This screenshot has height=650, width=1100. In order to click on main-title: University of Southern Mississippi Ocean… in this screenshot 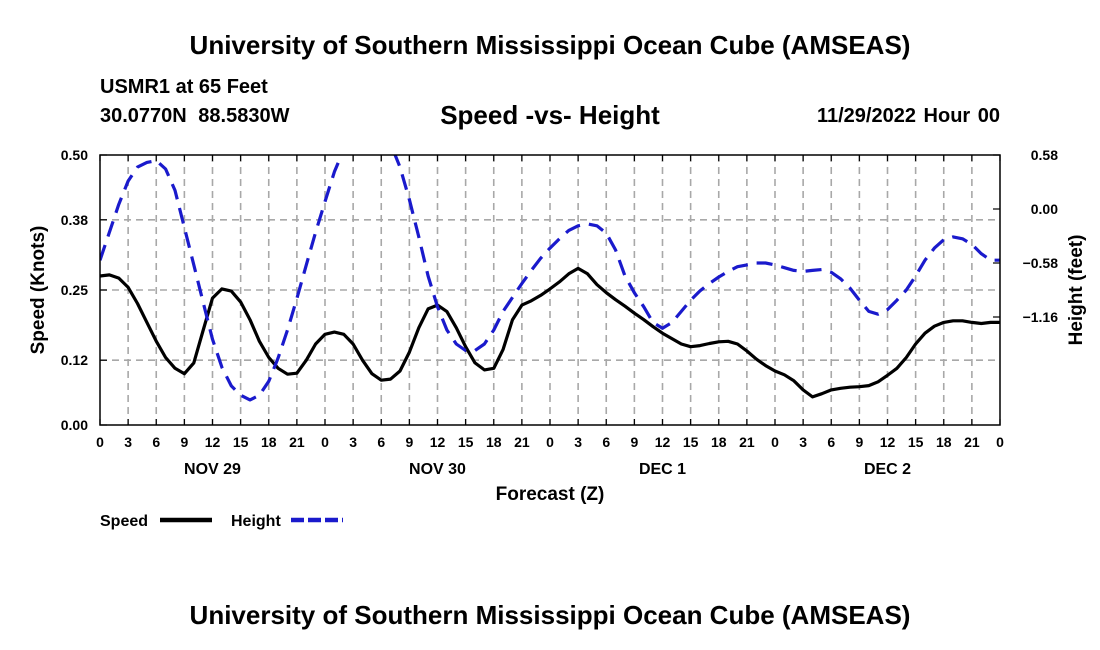, I will do `click(550, 45)`.